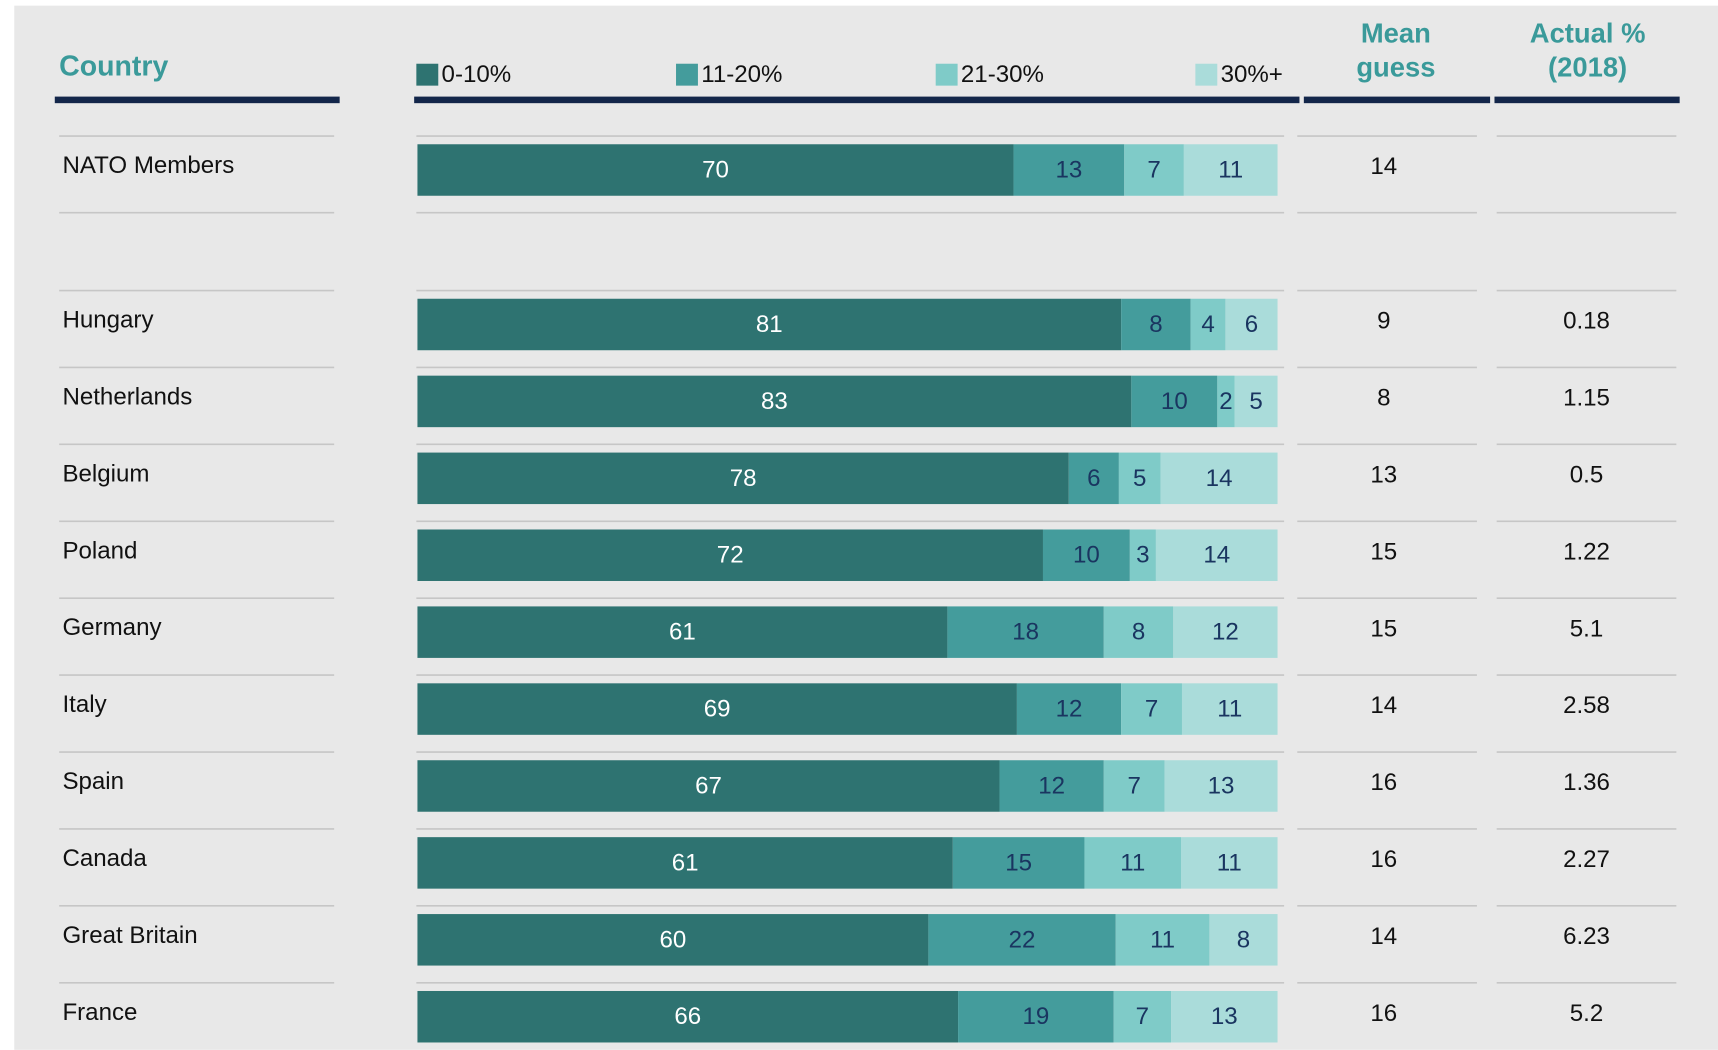 This screenshot has width=1718, height=1050. I want to click on actual-value: 0.5, so click(1587, 474).